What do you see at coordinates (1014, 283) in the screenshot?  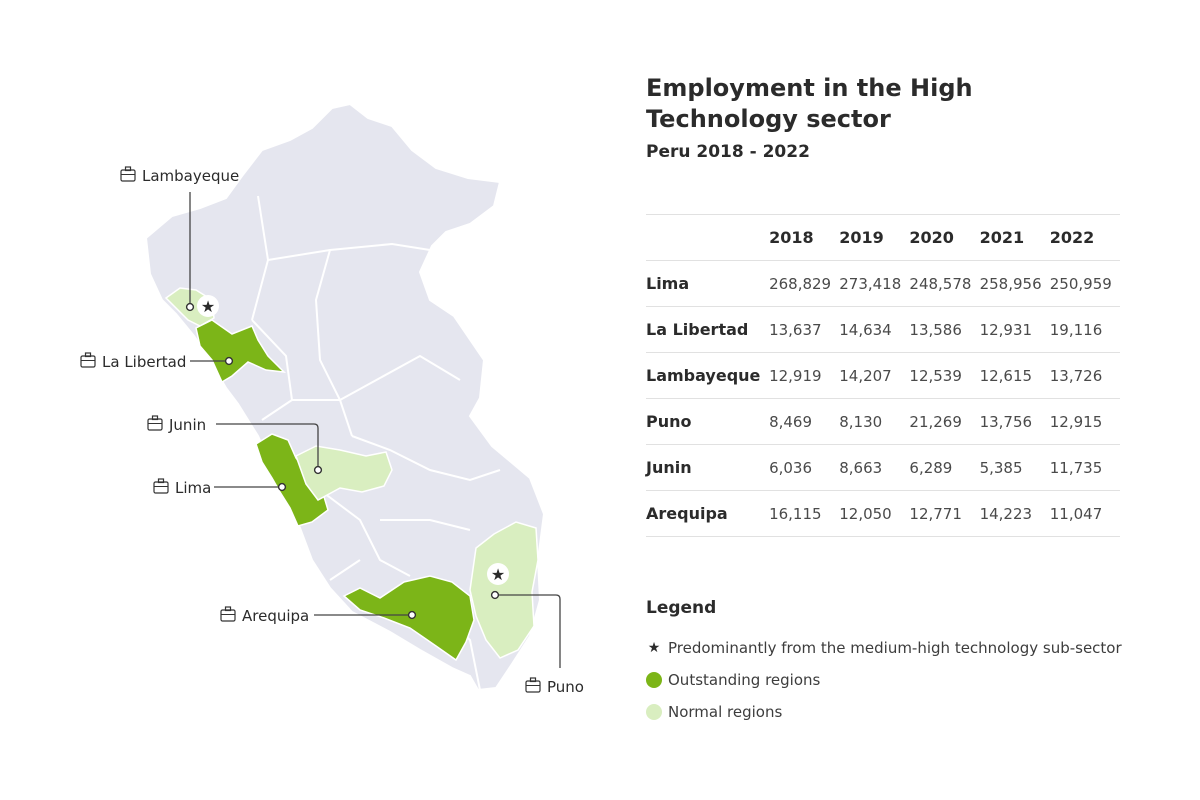 I see `table-cell-value: 258,956` at bounding box center [1014, 283].